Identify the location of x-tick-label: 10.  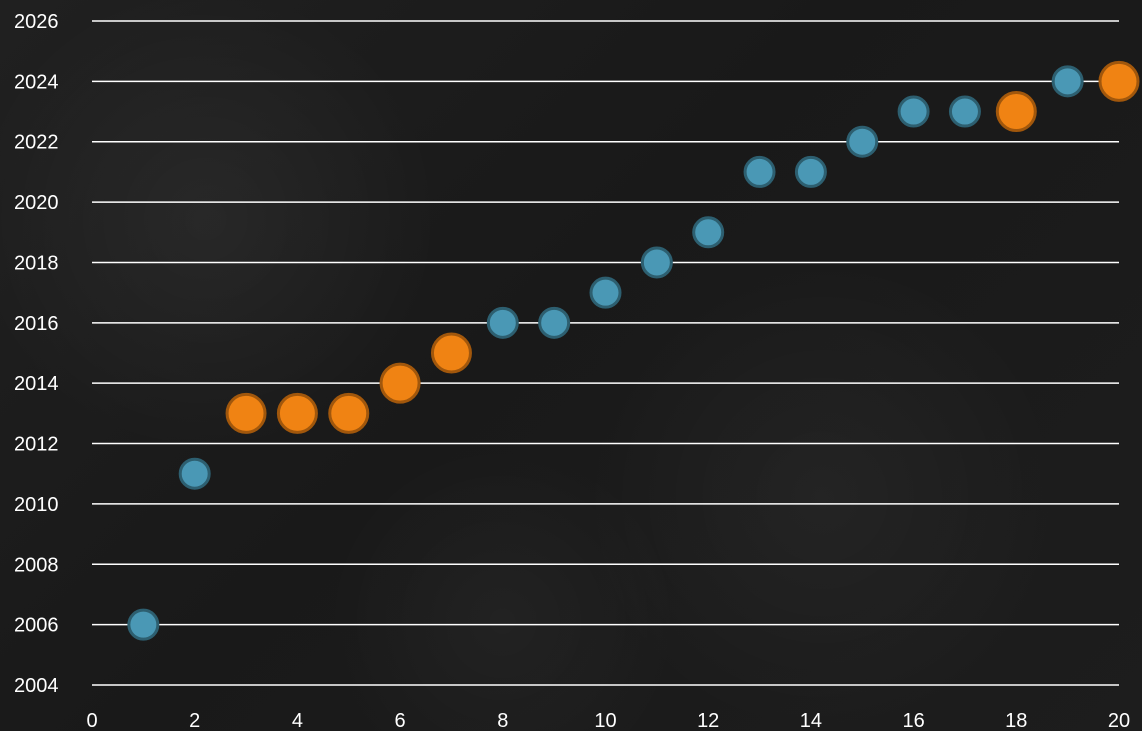
(605, 720).